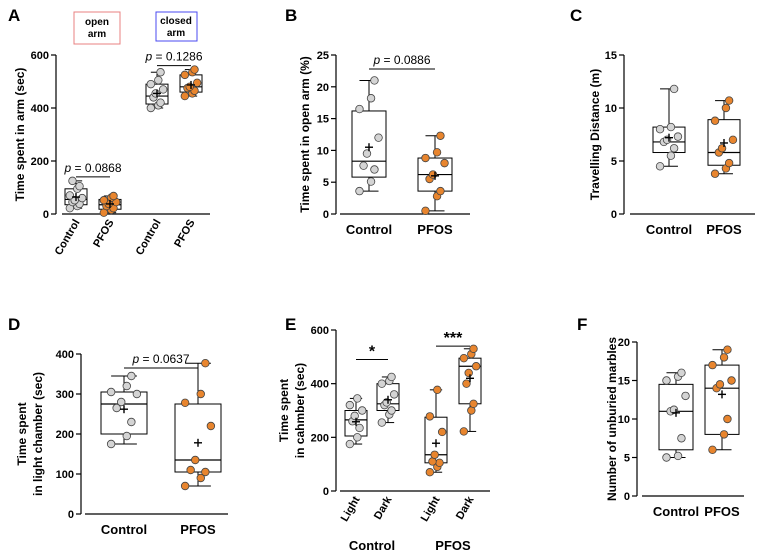 This screenshot has width=784, height=556. I want to click on panel-letter: E, so click(290, 324).